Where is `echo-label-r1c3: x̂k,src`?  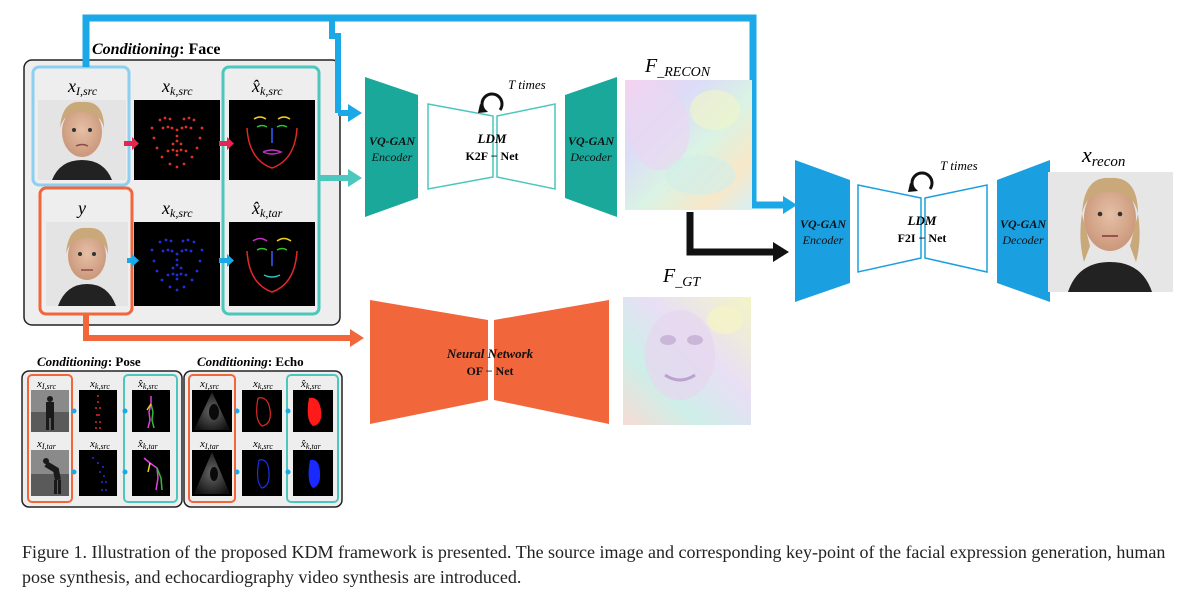 echo-label-r1c3: x̂k,src is located at coordinates (310, 384).